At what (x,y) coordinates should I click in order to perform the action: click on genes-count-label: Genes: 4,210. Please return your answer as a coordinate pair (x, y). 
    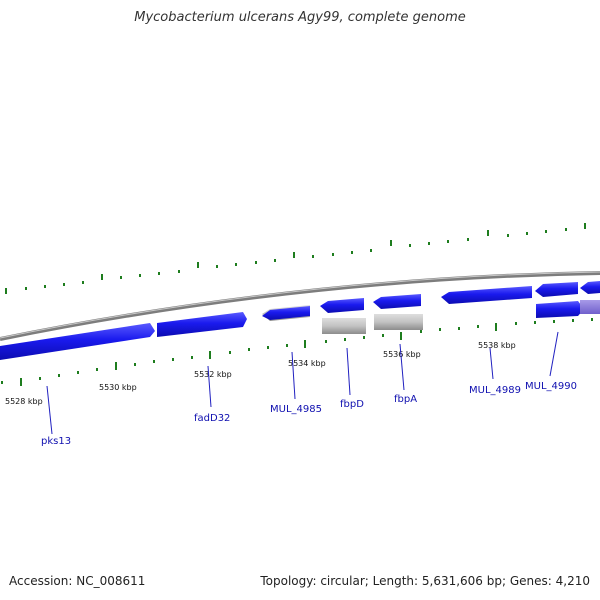
    Looking at the image, I should click on (546, 581).